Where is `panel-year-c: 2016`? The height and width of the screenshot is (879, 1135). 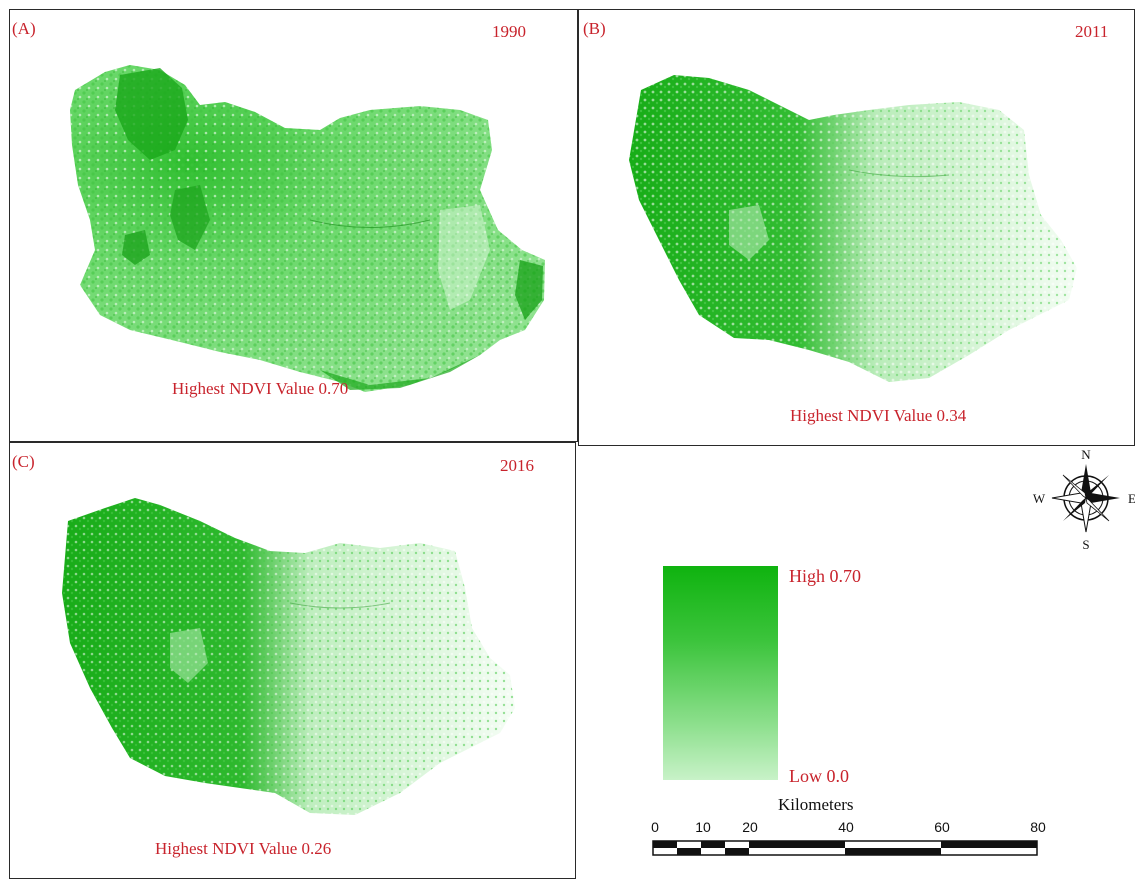
panel-year-c: 2016 is located at coordinates (517, 465).